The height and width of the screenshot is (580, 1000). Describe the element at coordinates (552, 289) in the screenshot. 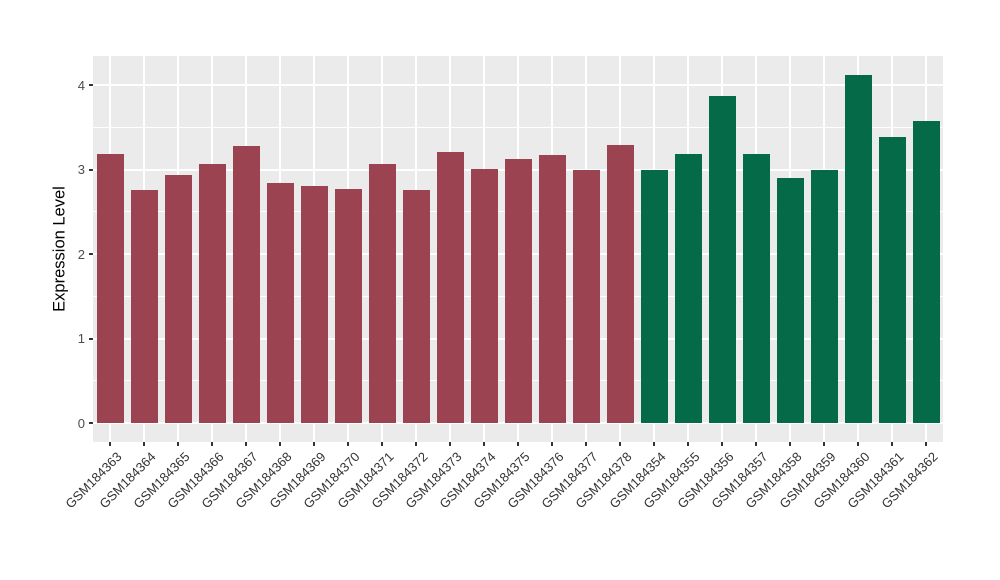

I see `bar-GSM184376` at that location.